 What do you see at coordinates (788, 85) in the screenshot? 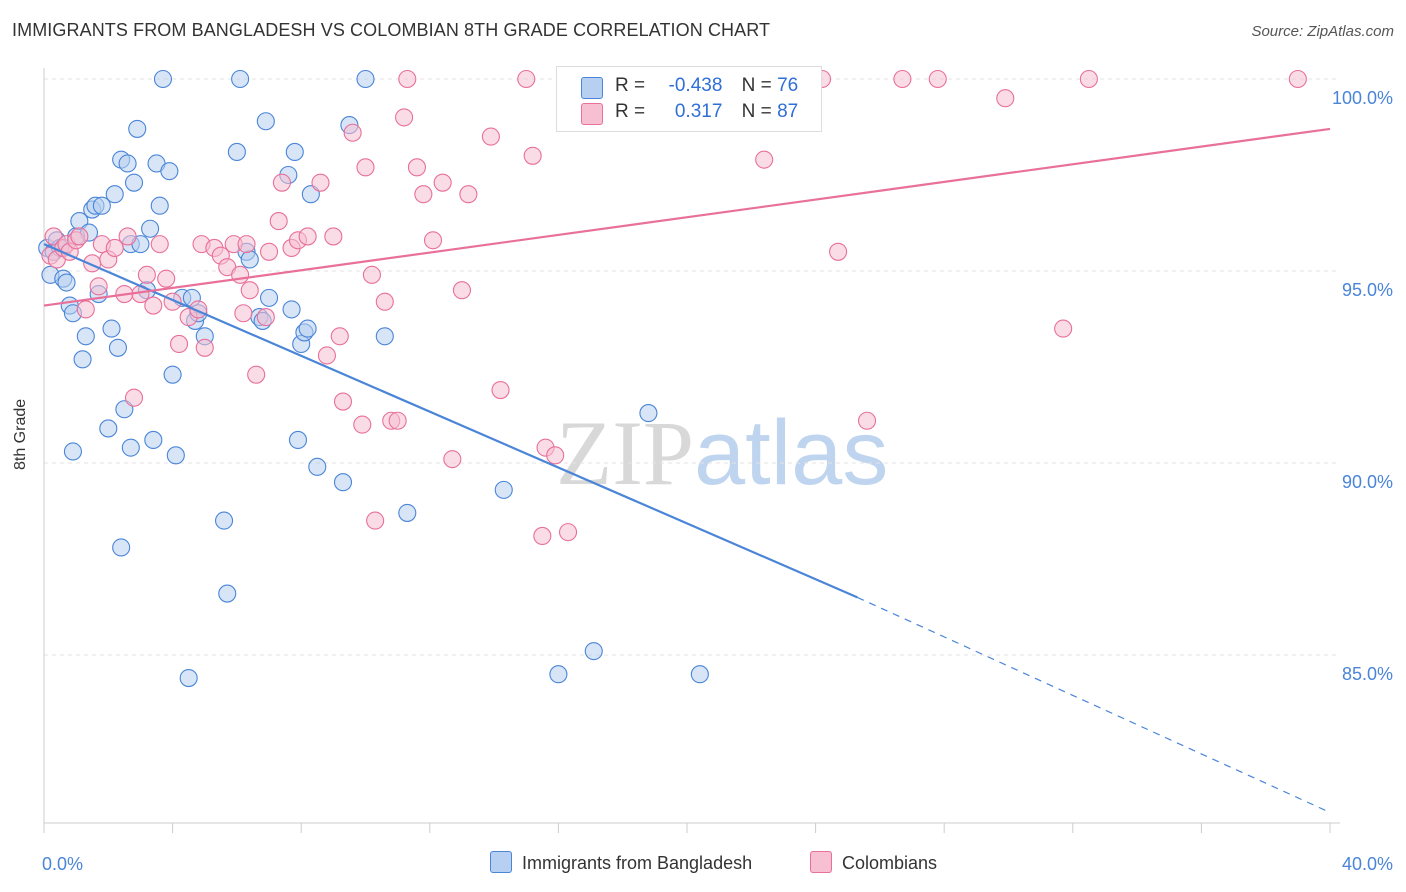
I see `legend-n-value: 76` at bounding box center [788, 85].